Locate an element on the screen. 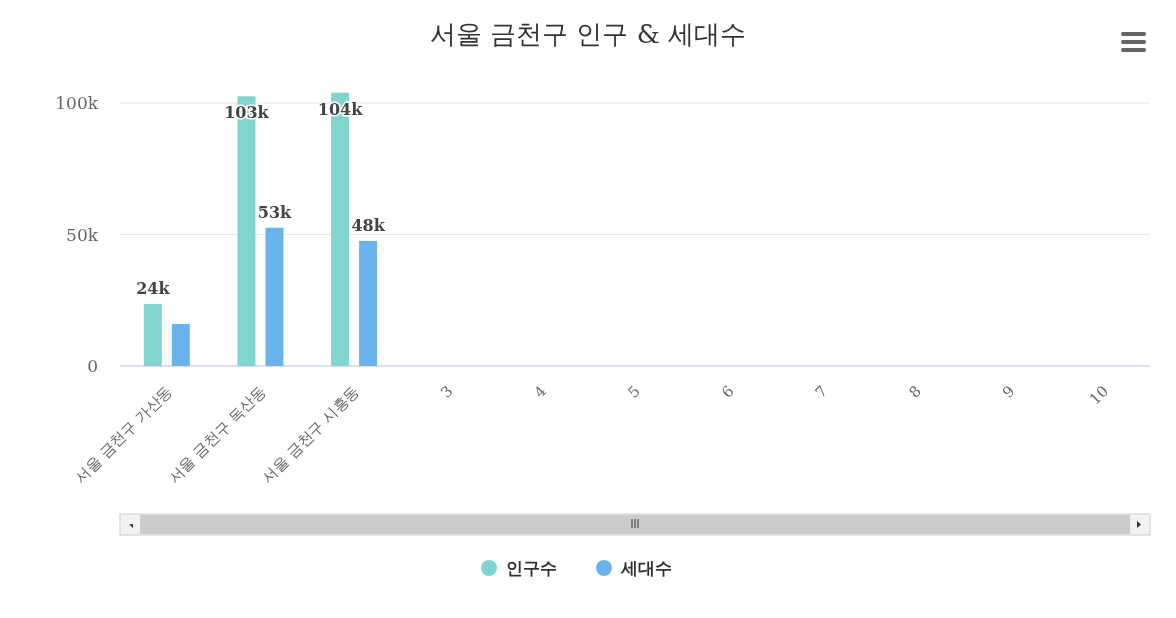 The width and height of the screenshot is (1176, 618). x-tick-label: 9 is located at coordinates (1008, 392).